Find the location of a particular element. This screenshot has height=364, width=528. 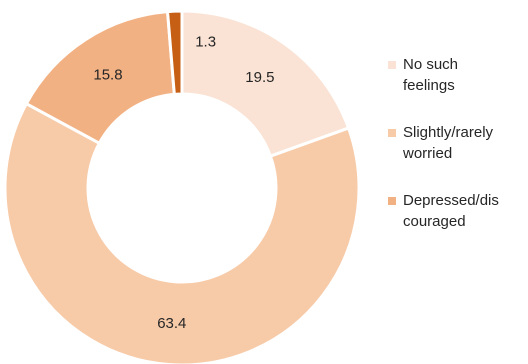

legend-label-line1: Slightly/rarely is located at coordinates (448, 132).